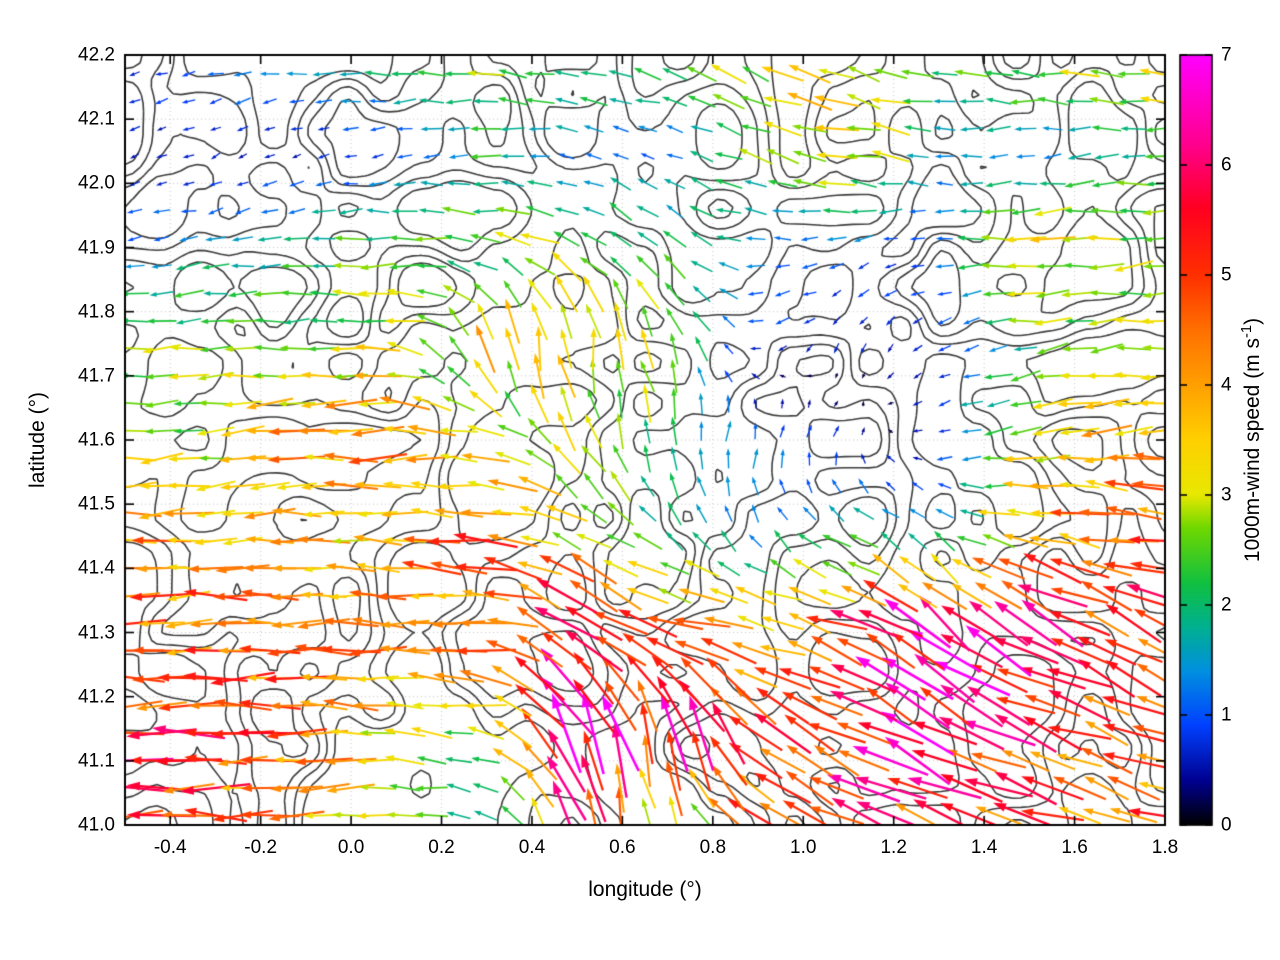  What do you see at coordinates (1074, 847) in the screenshot?
I see `x-tick-label-10: 1.6` at bounding box center [1074, 847].